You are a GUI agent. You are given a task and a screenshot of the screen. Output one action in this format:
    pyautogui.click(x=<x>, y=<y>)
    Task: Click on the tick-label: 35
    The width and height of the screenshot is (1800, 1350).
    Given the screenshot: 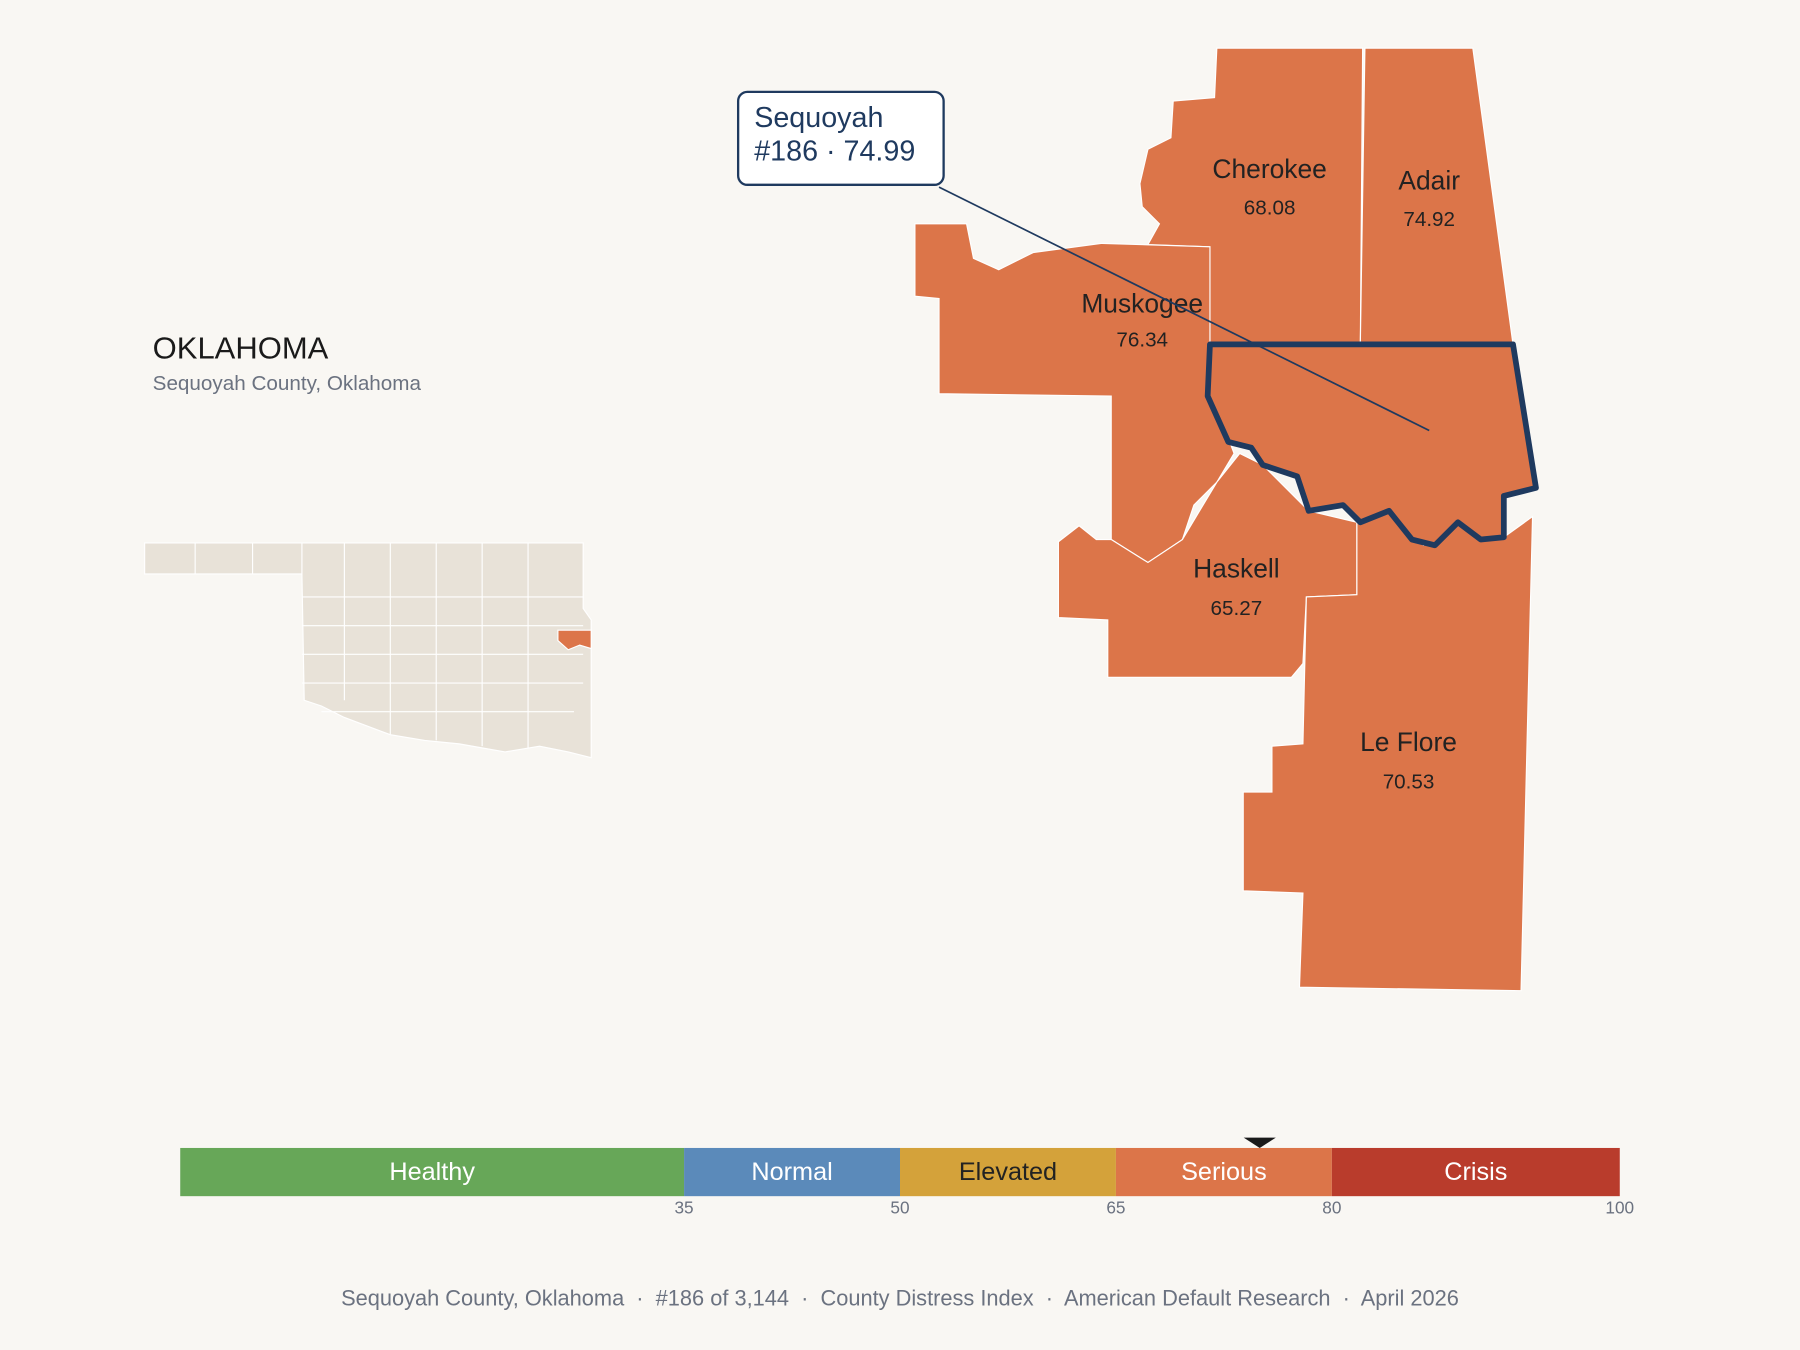 What is the action you would take?
    pyautogui.click(x=683, y=1207)
    